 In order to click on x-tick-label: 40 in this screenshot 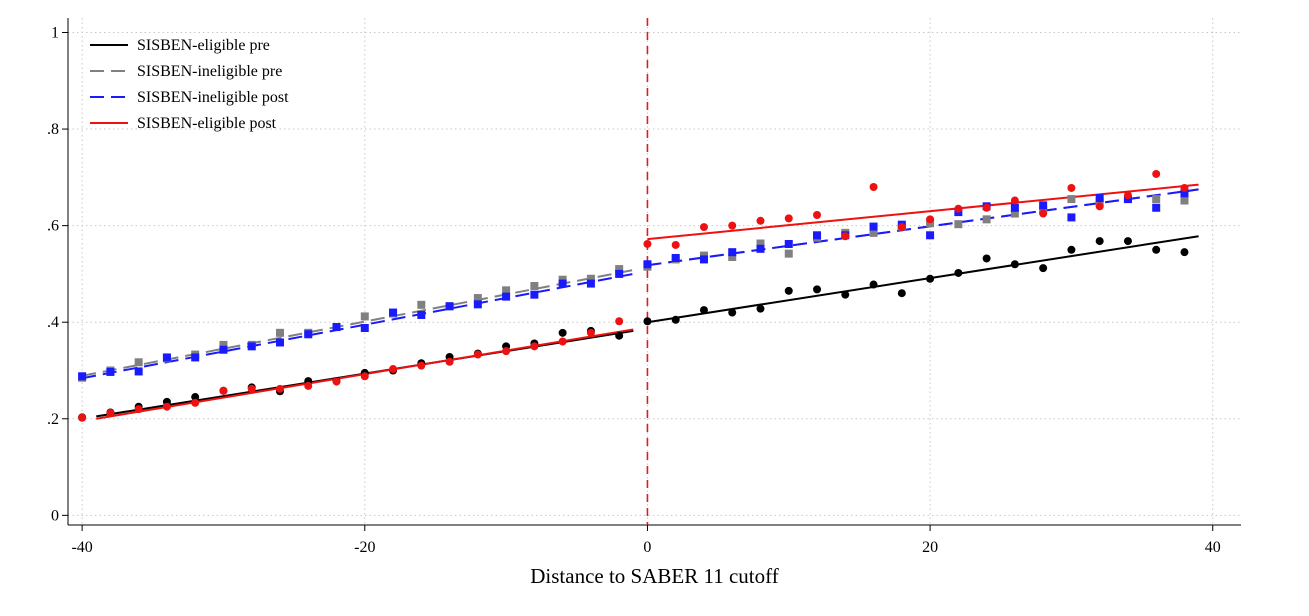, I will do `click(1213, 547)`.